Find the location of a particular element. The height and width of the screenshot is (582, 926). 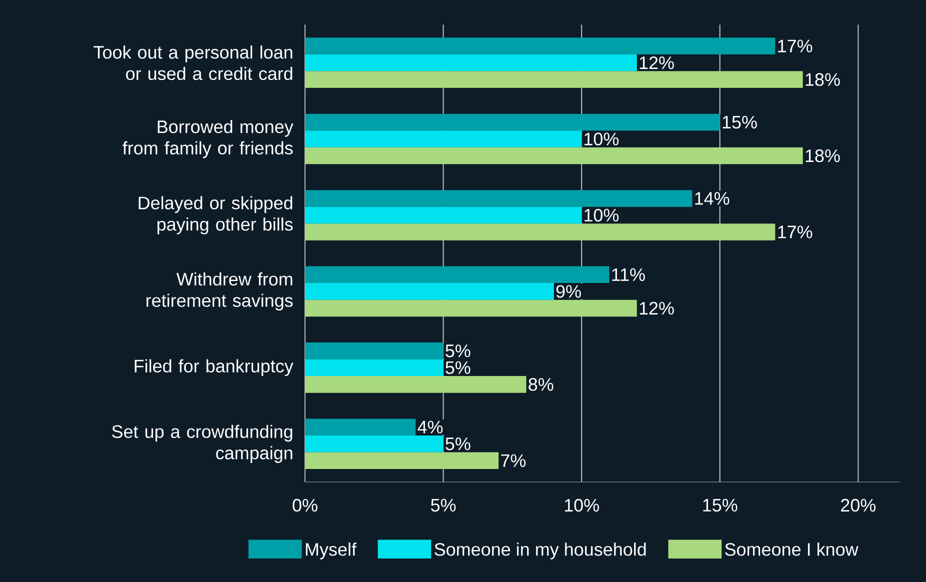

data-label: 7% is located at coordinates (513, 460).